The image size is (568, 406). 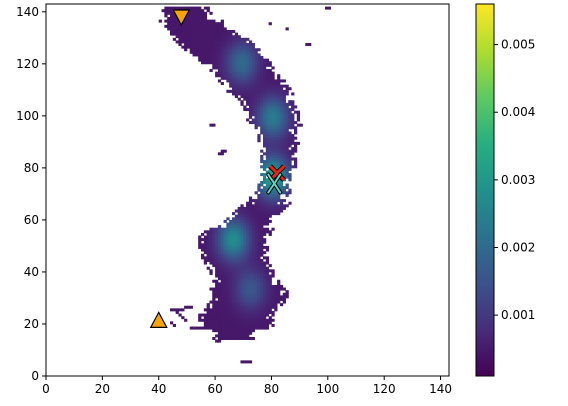 What do you see at coordinates (440, 389) in the screenshot?
I see `x-tick-label: 140` at bounding box center [440, 389].